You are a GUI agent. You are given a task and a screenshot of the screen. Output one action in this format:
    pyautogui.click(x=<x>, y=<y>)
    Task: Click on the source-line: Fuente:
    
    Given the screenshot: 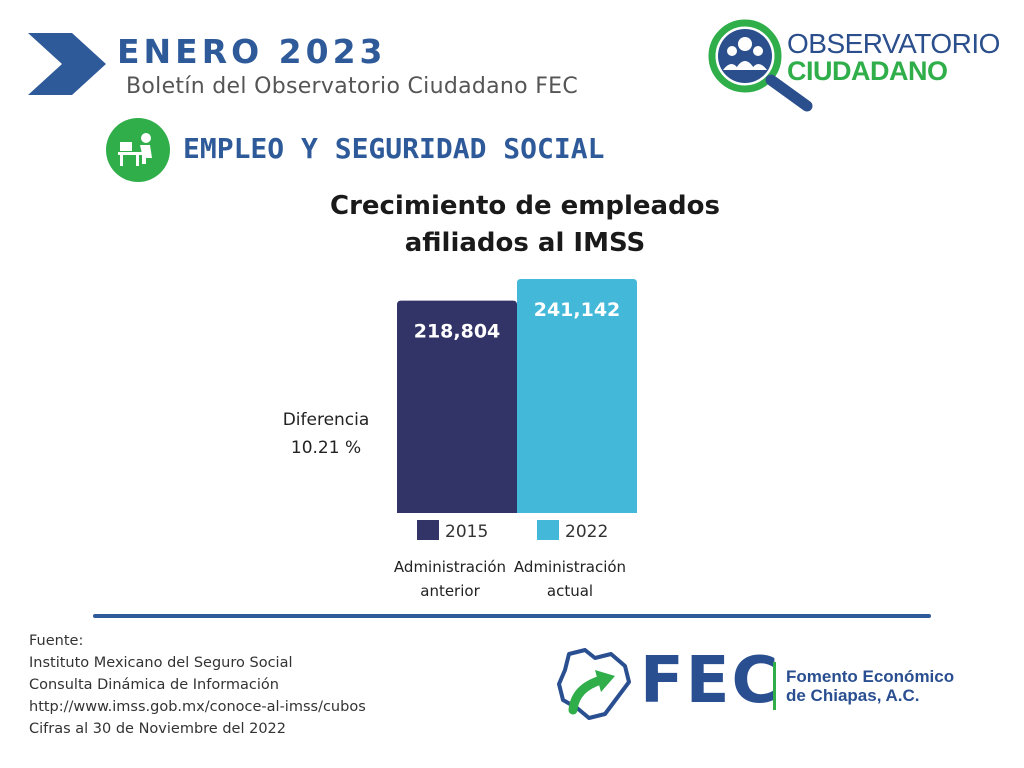 What is the action you would take?
    pyautogui.click(x=56, y=641)
    